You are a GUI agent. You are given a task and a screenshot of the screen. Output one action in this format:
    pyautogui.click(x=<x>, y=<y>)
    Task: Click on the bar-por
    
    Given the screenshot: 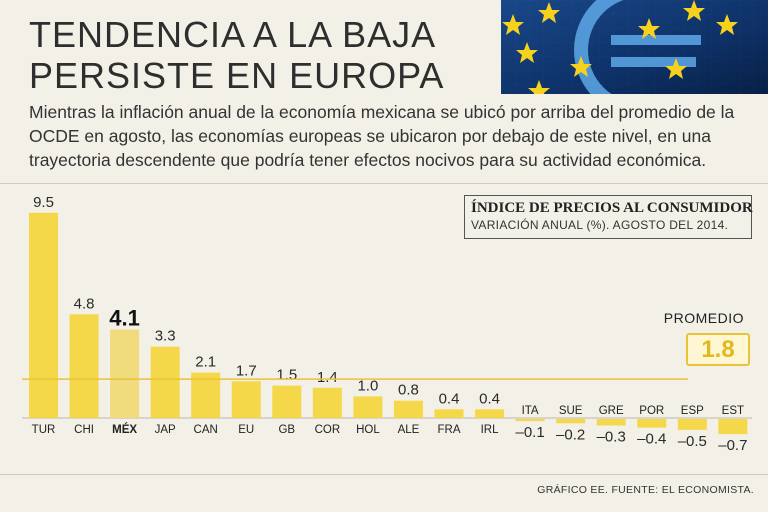 What is the action you would take?
    pyautogui.click(x=652, y=423)
    